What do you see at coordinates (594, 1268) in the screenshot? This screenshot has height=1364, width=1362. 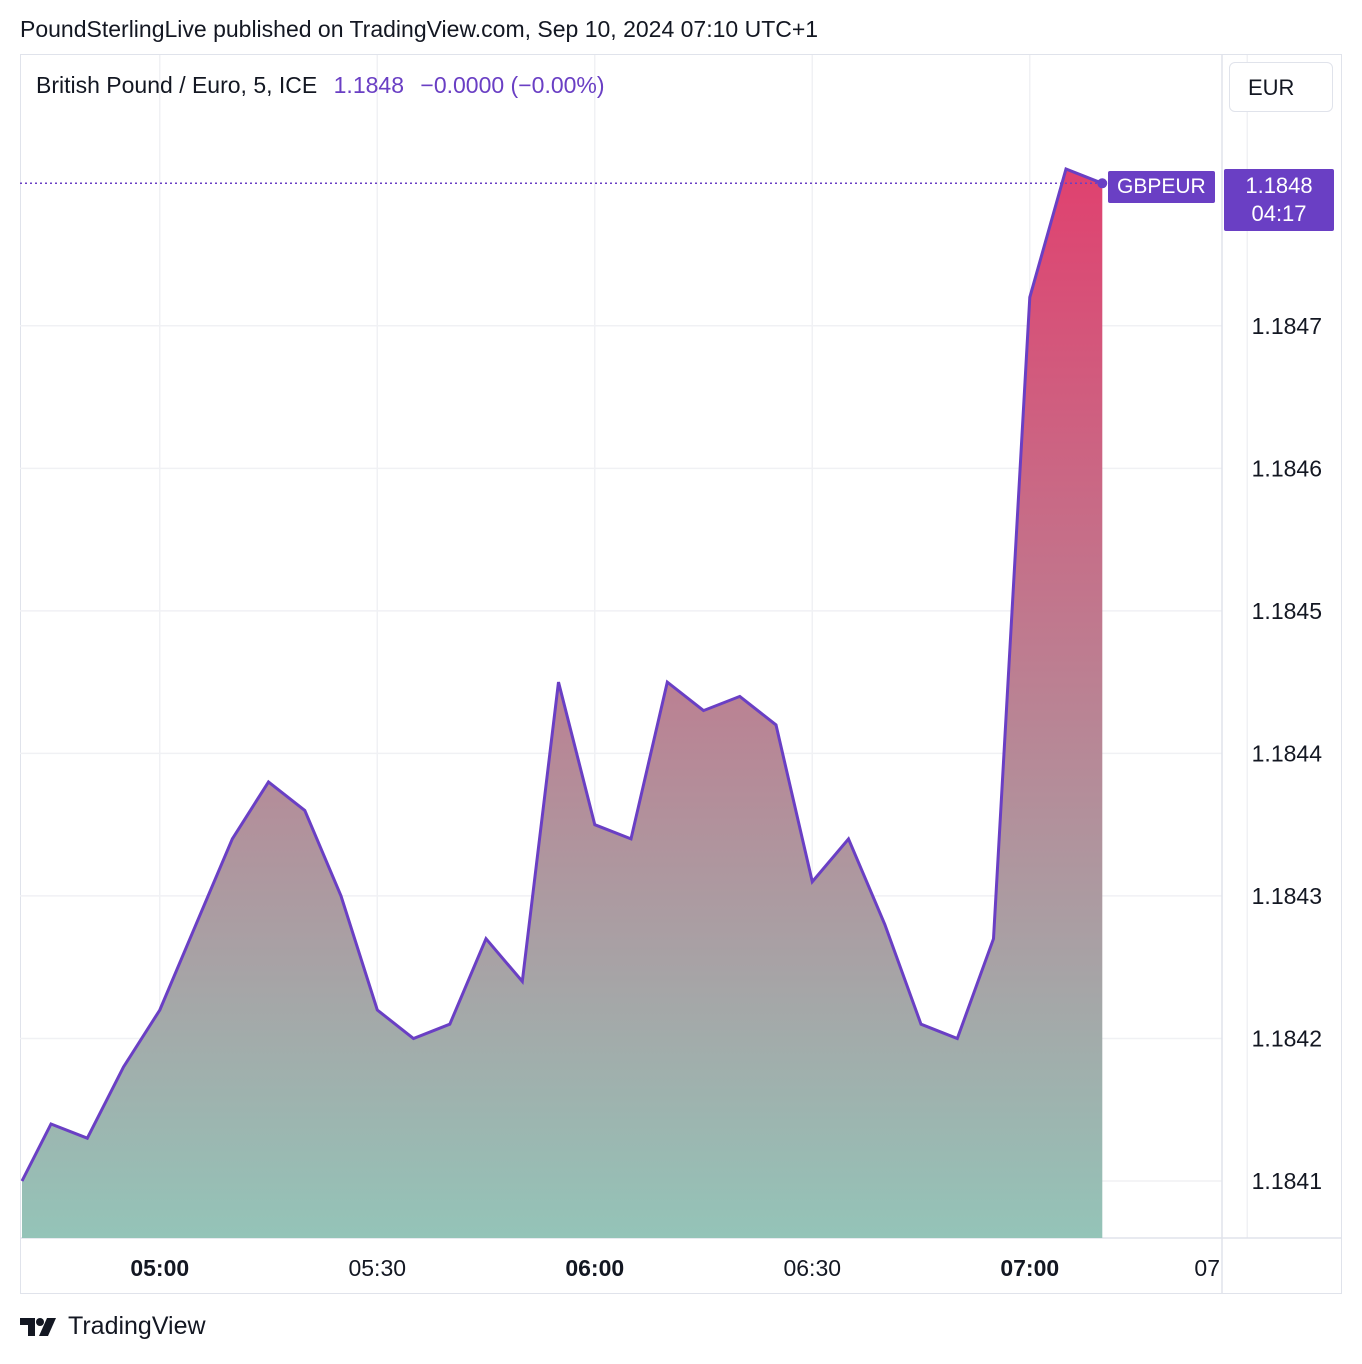 I see `x-tick-label: 06:00` at bounding box center [594, 1268].